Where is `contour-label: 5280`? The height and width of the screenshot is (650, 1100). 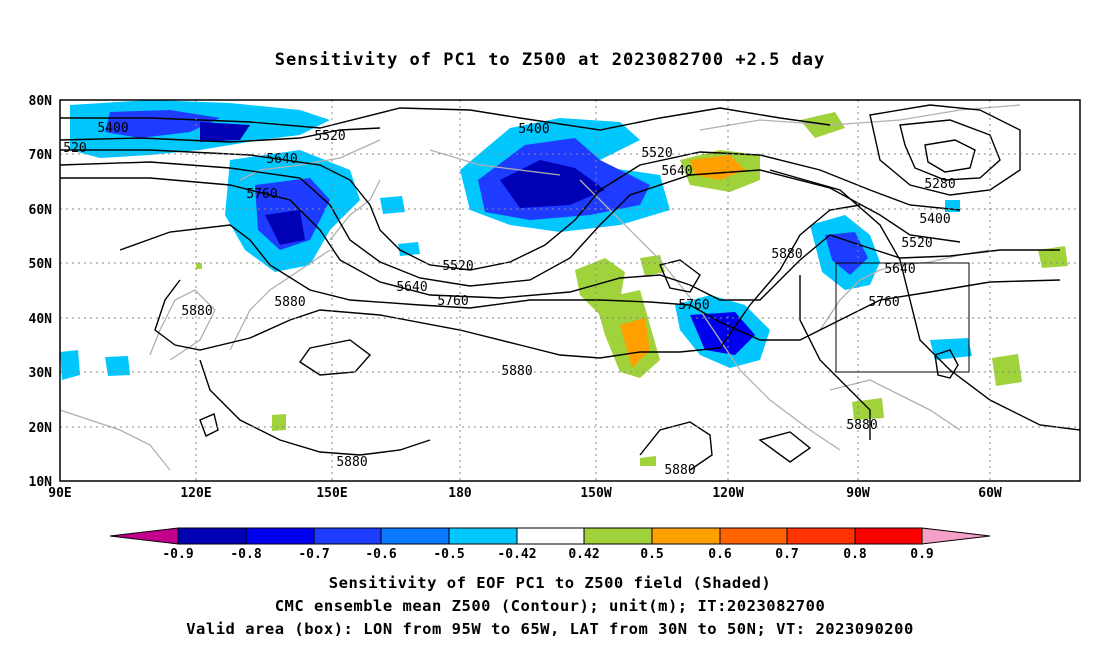
contour-label: 5280 is located at coordinates (939, 184).